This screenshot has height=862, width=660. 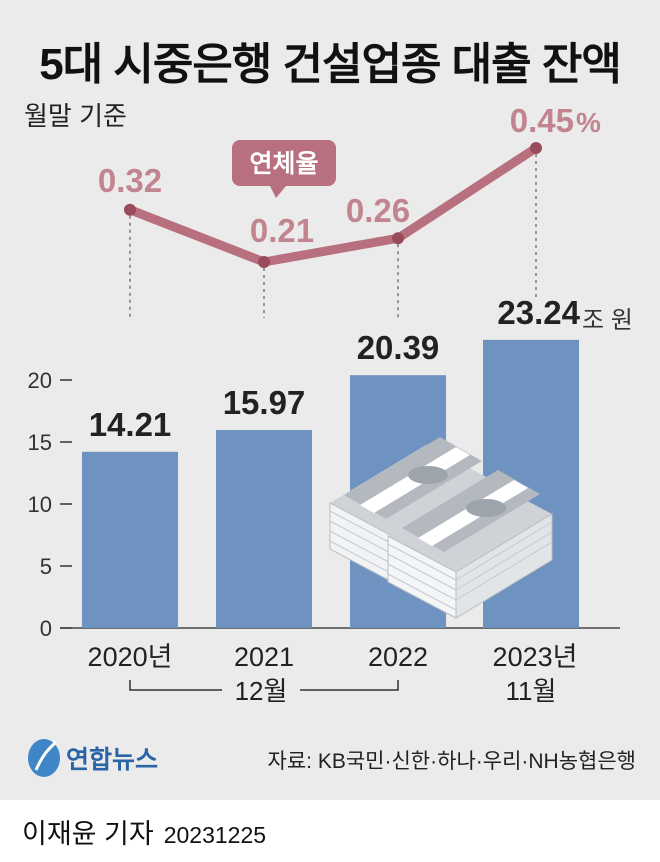 I want to click on rate-value-label: 0.26, so click(x=378, y=210).